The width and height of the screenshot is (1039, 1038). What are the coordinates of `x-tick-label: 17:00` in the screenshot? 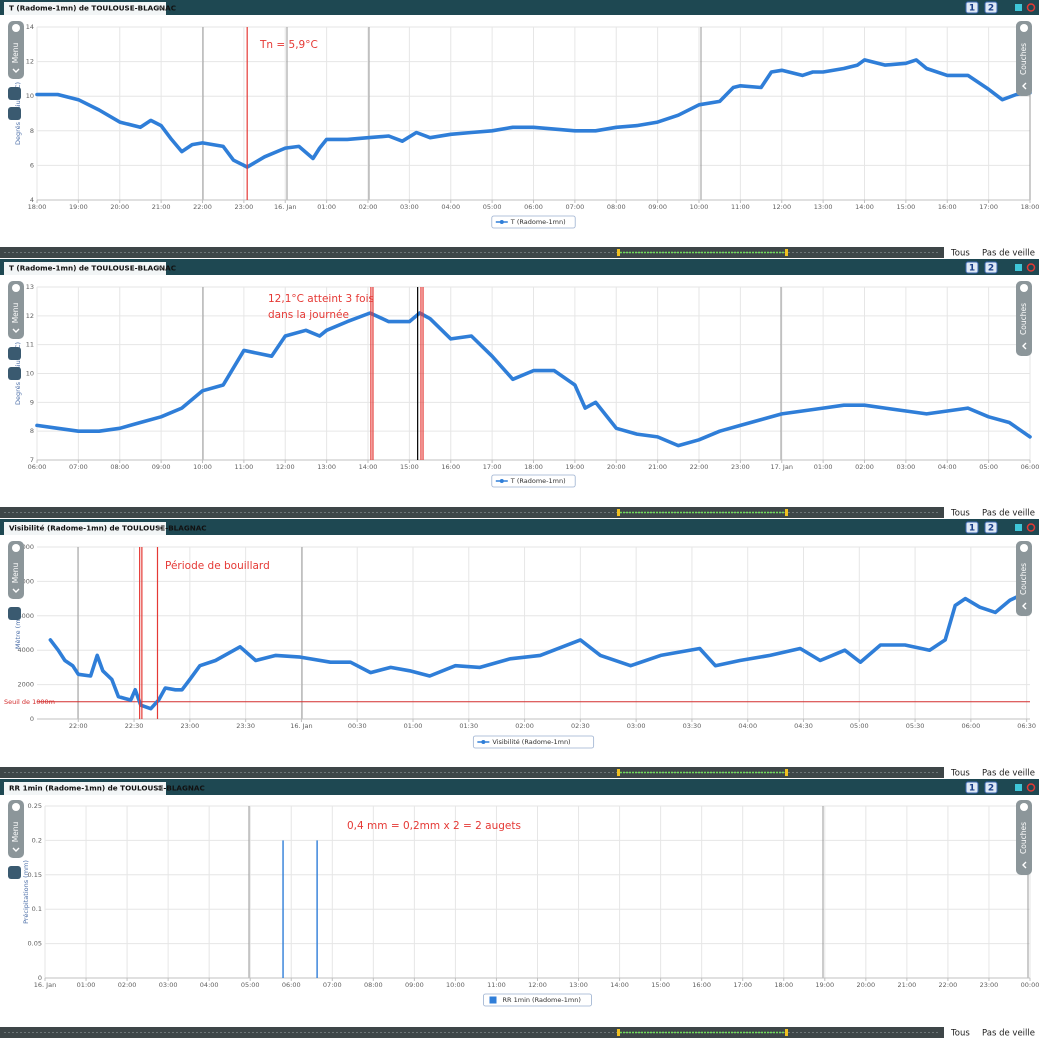 It's located at (988, 207).